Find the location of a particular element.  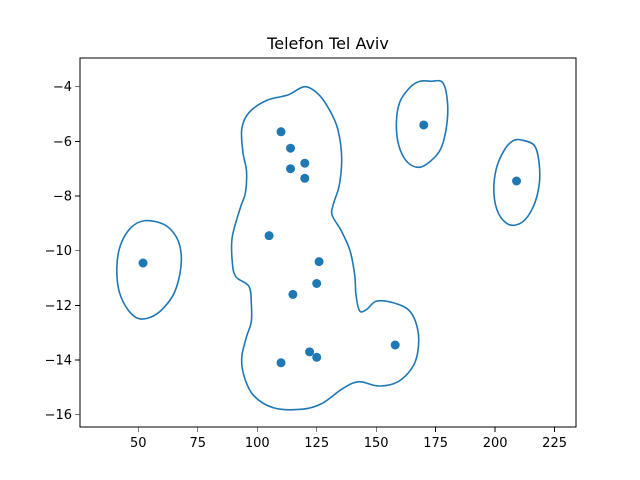

y-tick-label: −8 is located at coordinates (62, 197).